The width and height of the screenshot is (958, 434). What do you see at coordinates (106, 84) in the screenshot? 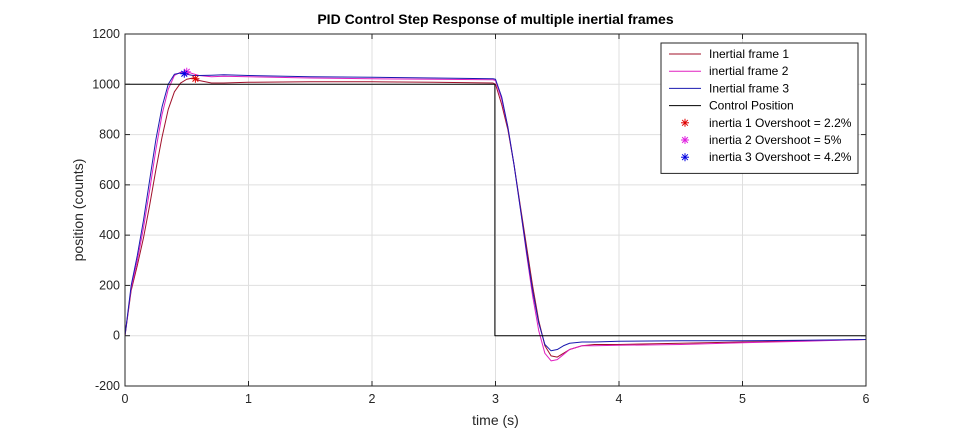
I see `y-tick-label: 1000` at bounding box center [106, 84].